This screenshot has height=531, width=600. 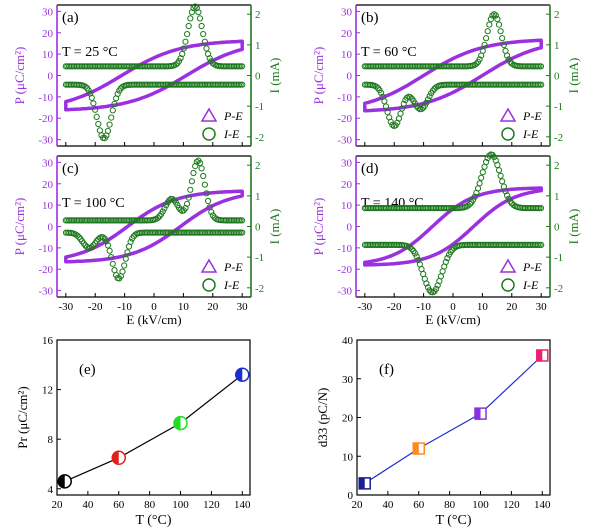 What do you see at coordinates (386, 370) in the screenshot?
I see `panel-label: (f)` at bounding box center [386, 370].